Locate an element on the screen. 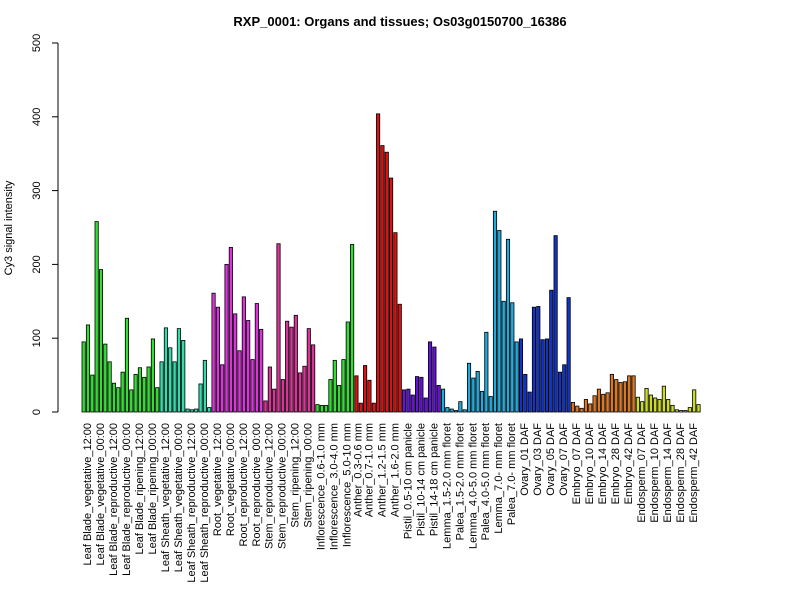 This screenshot has height=600, width=800. x-tick-label: Leaf Sheath_vegetative_00:00 is located at coordinates (179, 497).